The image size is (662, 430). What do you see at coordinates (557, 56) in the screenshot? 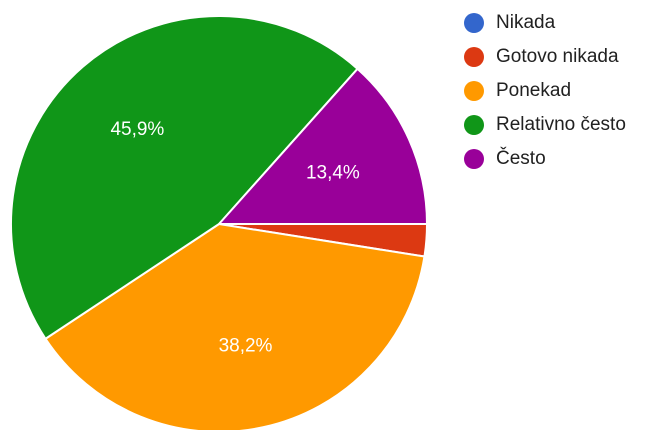
I see `legend-label: Gotovo nikada` at bounding box center [557, 56].